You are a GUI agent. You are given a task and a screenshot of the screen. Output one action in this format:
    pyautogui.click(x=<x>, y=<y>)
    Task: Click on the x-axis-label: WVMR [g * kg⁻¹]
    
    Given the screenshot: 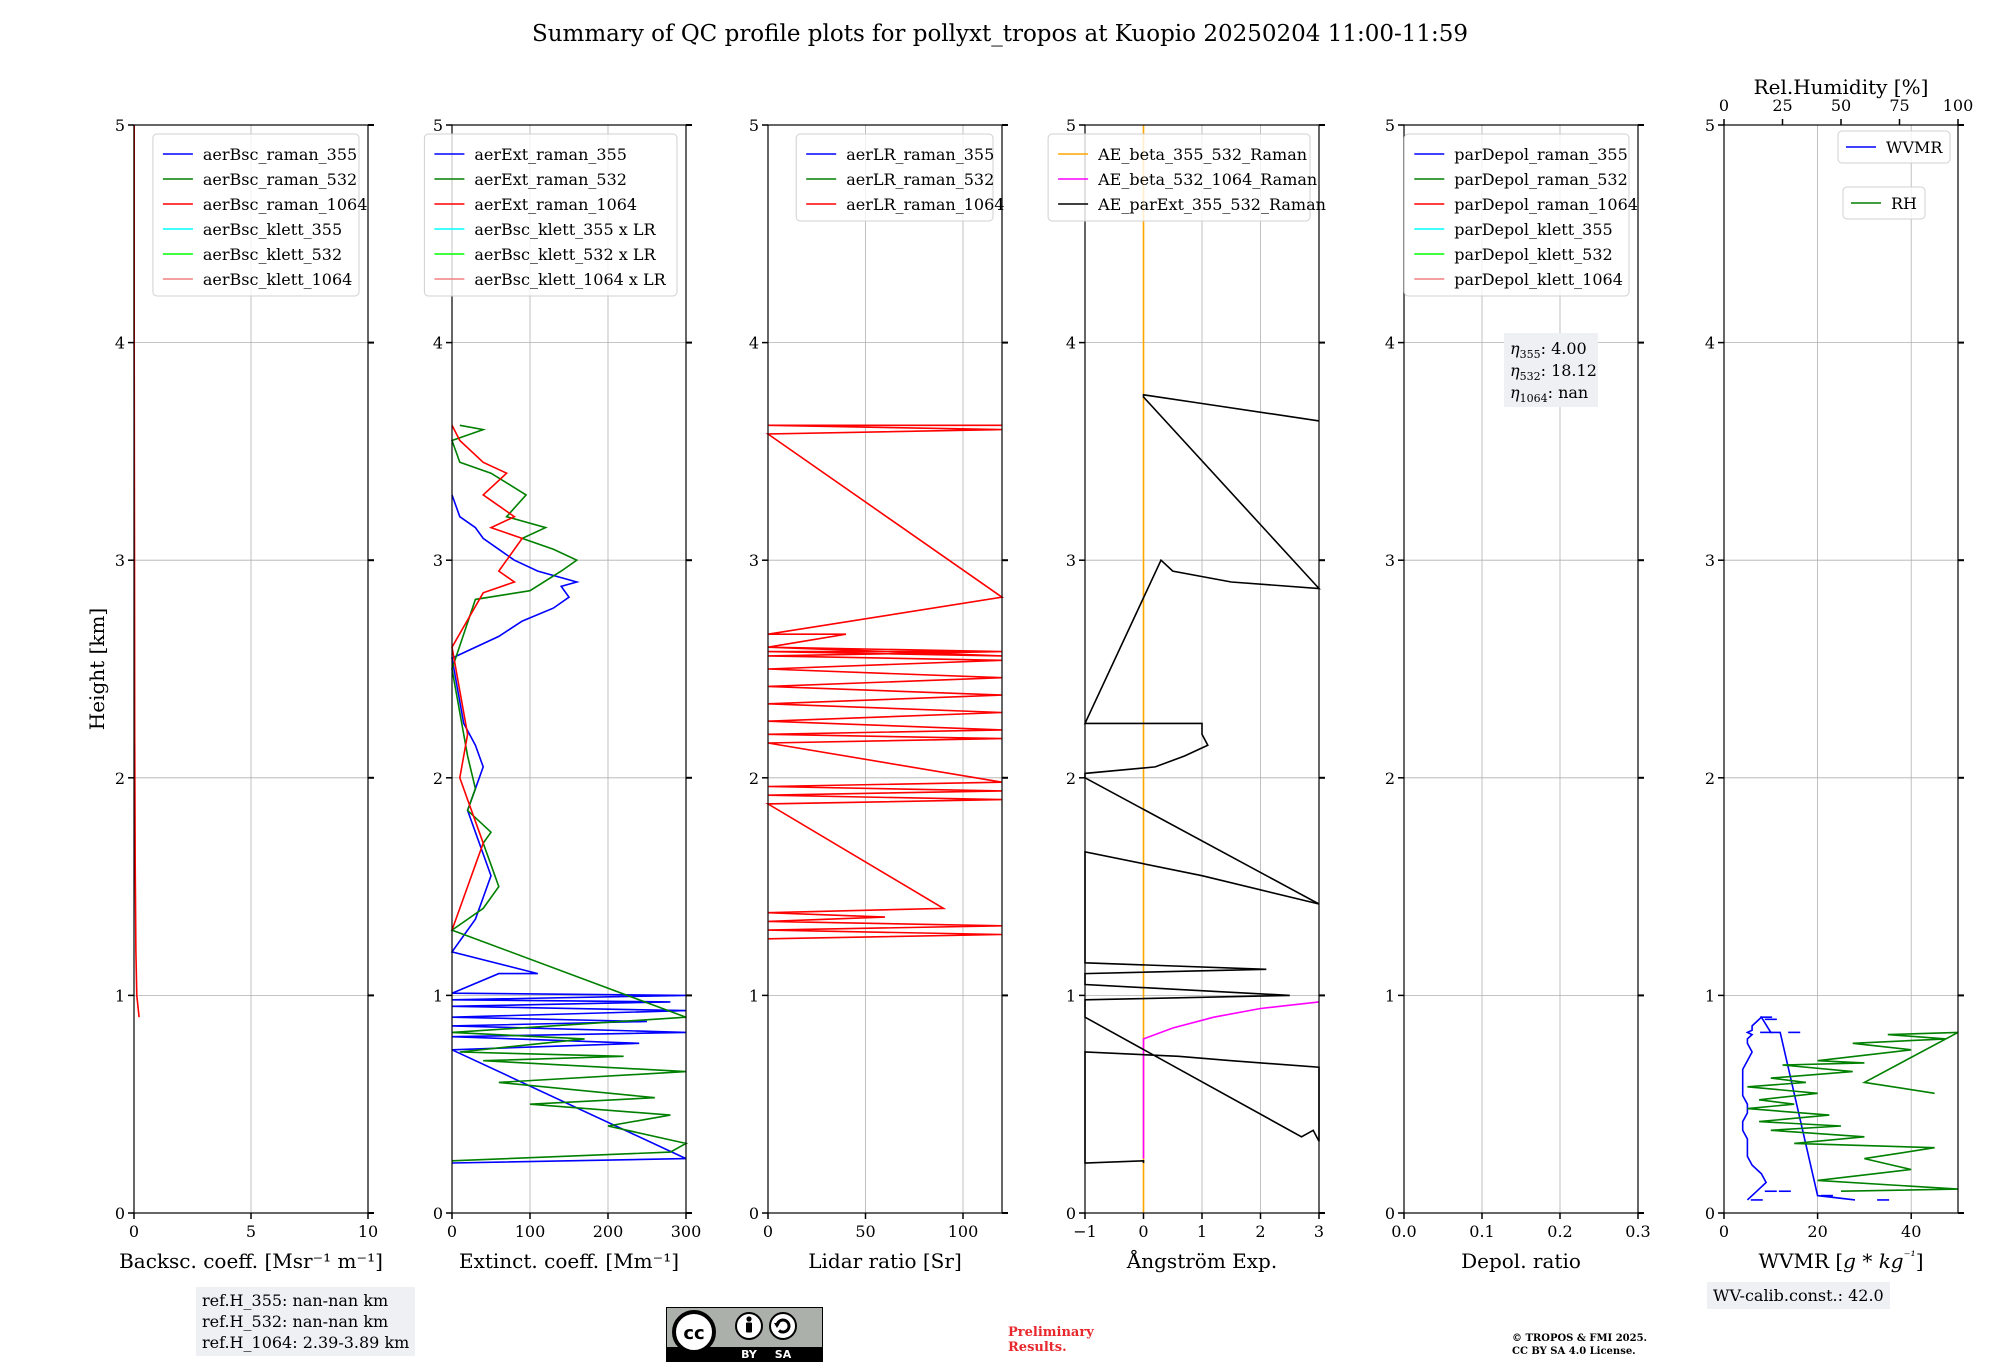 What is the action you would take?
    pyautogui.click(x=1840, y=1261)
    